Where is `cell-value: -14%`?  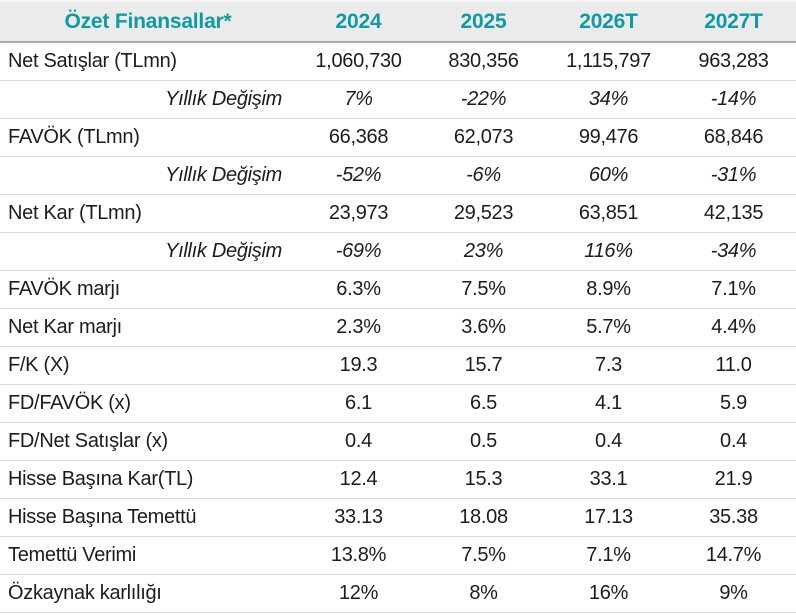
cell-value: -14% is located at coordinates (733, 99).